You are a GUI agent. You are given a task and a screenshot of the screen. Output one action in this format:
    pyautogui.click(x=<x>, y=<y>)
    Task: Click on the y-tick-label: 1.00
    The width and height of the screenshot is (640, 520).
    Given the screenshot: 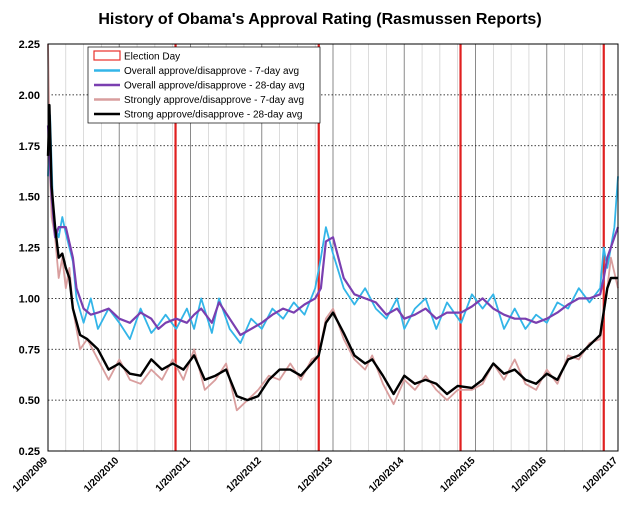 What is the action you would take?
    pyautogui.click(x=29, y=299)
    